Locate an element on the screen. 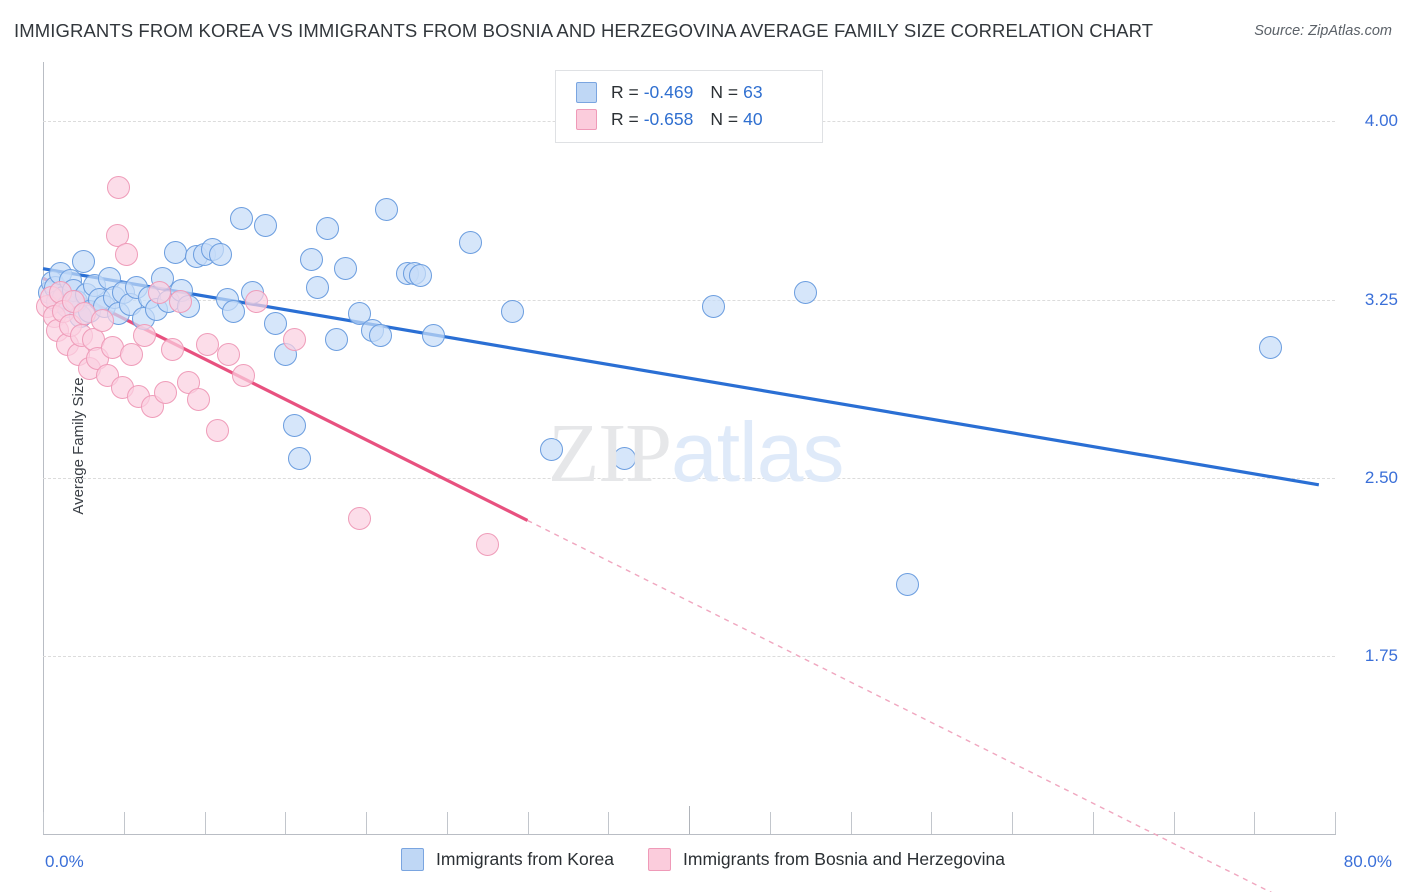 The height and width of the screenshot is (892, 1406). series-swatch-bosnia-icon is located at coordinates (586, 119).